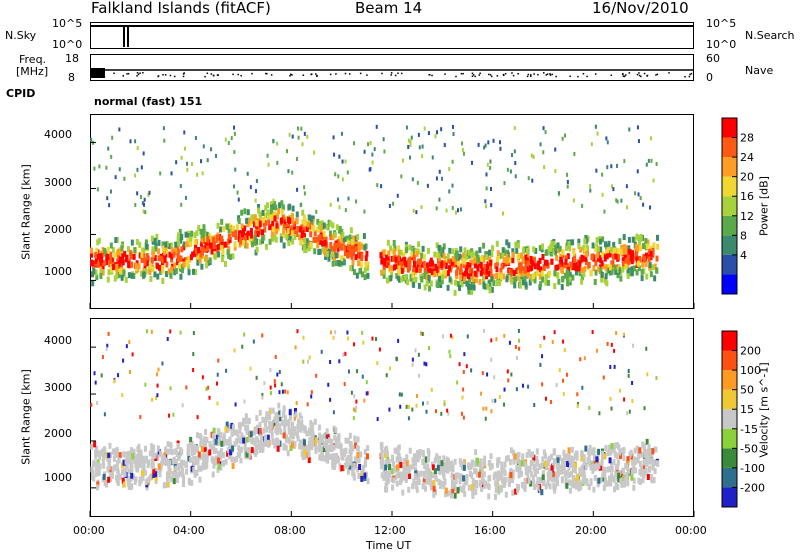 This screenshot has width=800, height=554. What do you see at coordinates (390, 530) in the screenshot?
I see `x-tick: 12:00` at bounding box center [390, 530].